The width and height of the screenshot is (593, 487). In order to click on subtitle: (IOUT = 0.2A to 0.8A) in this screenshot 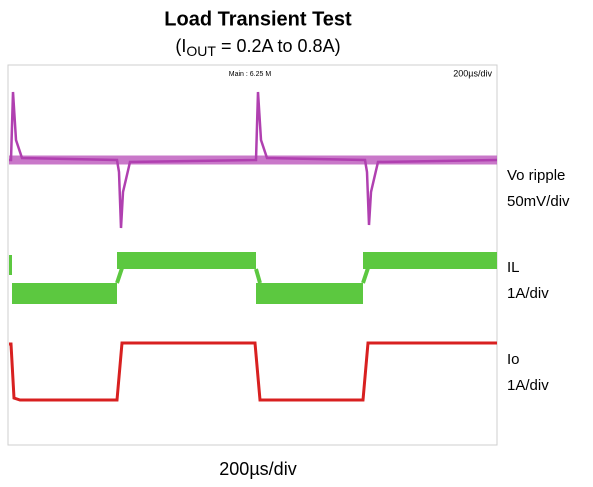, I will do `click(257, 47)`.